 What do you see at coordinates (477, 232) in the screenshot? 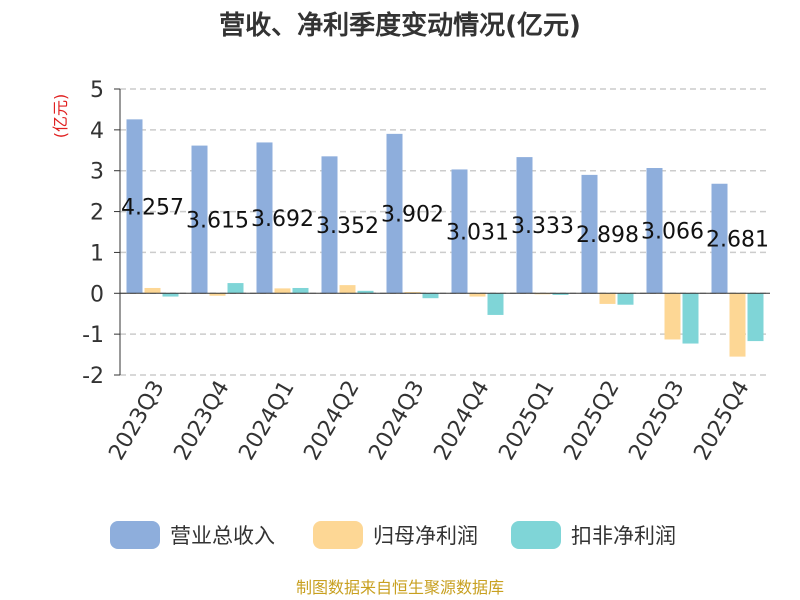
I see `data-label: 3.031` at bounding box center [477, 232].